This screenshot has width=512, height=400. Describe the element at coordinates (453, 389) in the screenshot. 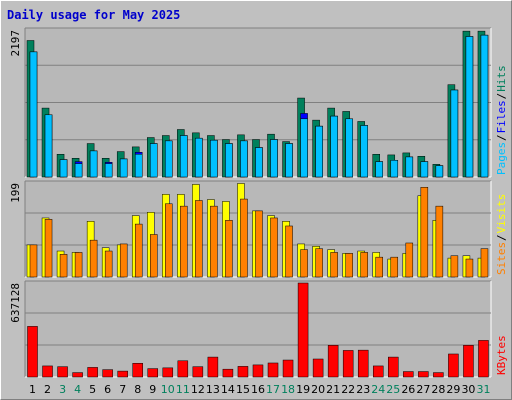

I see `x-tick-label: 29` at that location.